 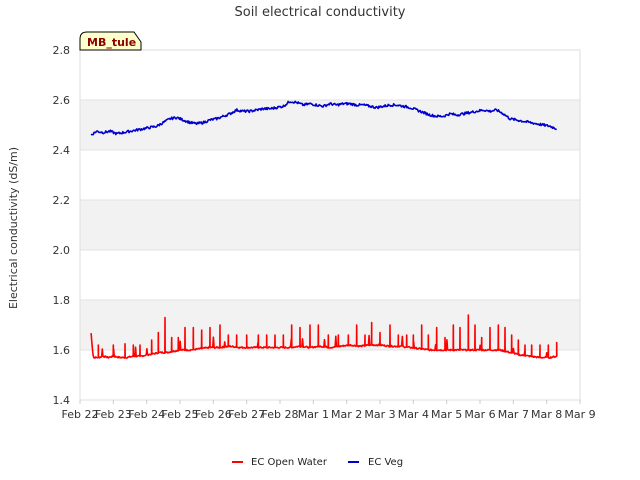 I want to click on x-tick-label: Mar 8, so click(x=546, y=414).